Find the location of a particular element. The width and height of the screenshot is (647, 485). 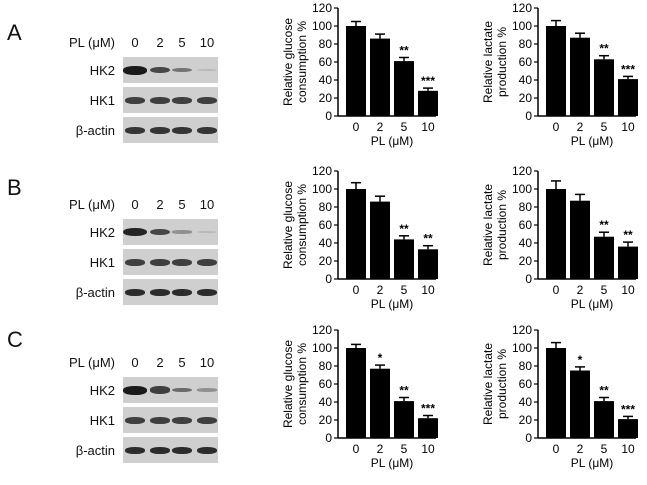

blot-strip-hk2 is located at coordinates (170, 390).